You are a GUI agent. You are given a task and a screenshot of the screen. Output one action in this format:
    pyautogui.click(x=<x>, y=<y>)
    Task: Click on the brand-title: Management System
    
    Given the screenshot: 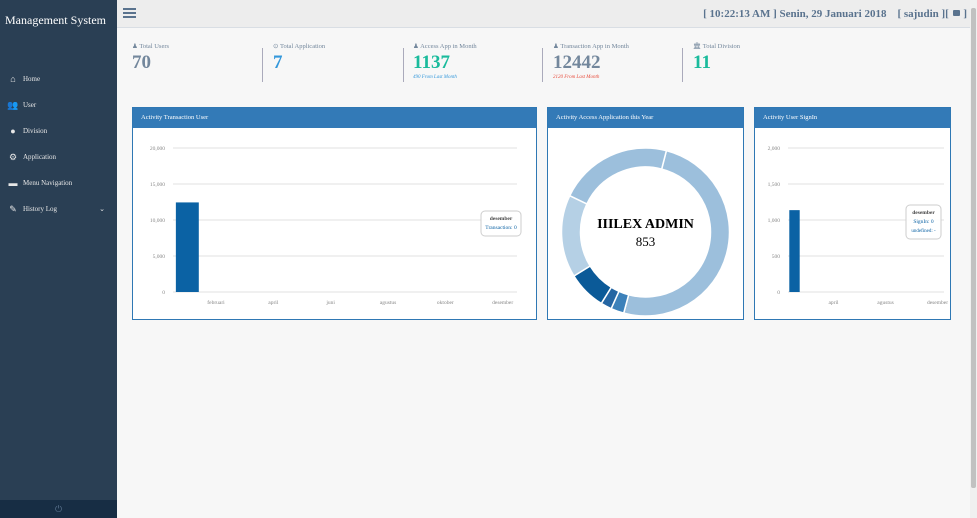 What is the action you would take?
    pyautogui.click(x=55, y=20)
    